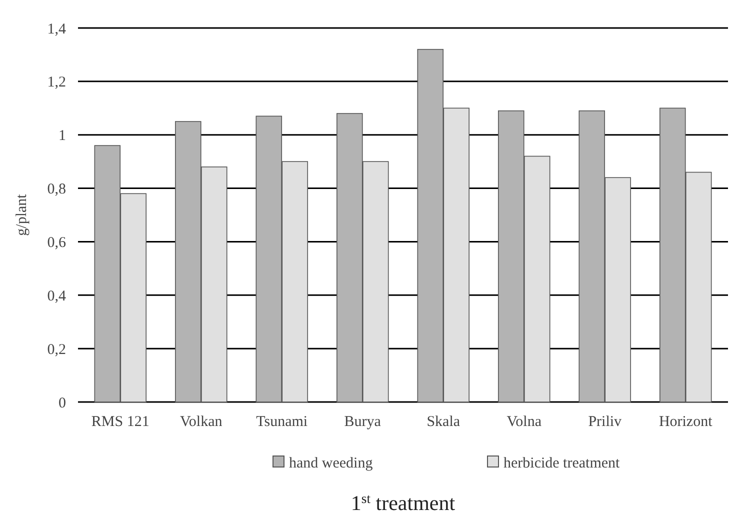 This screenshot has height=530, width=751. Describe the element at coordinates (62, 403) in the screenshot. I see `y-tick-label: 0` at that location.